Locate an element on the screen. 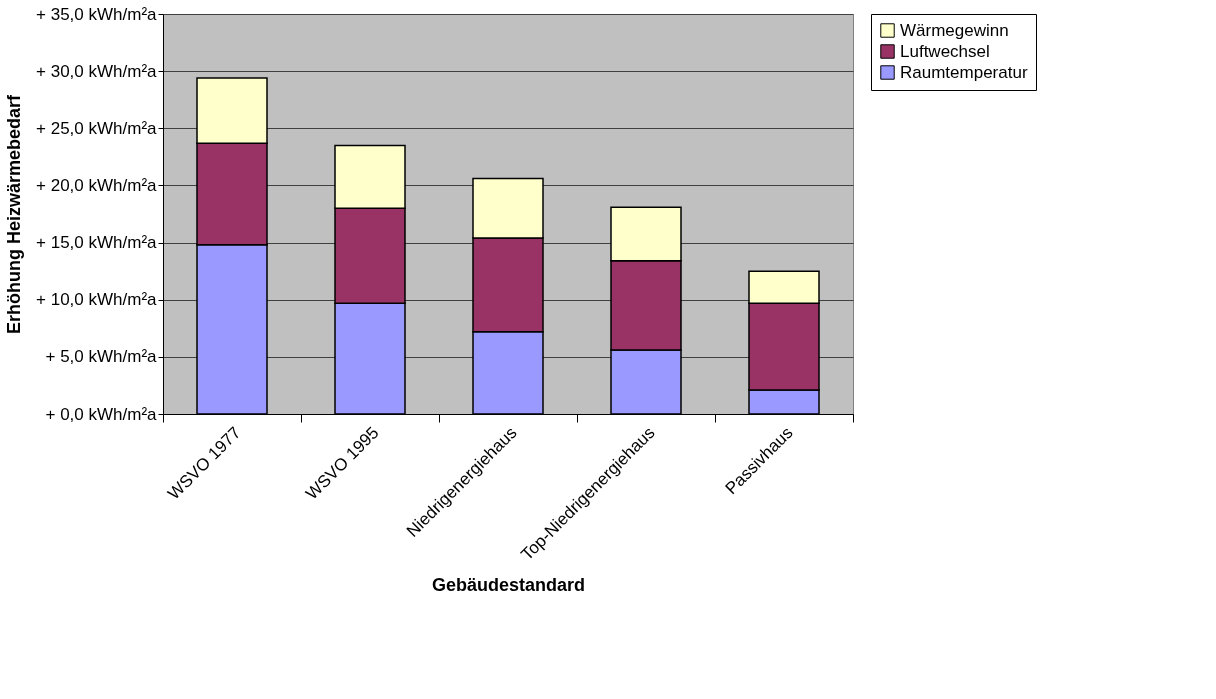 Image resolution: width=1216 pixels, height=699 pixels. legend-label: Raumtemperatur is located at coordinates (964, 72).